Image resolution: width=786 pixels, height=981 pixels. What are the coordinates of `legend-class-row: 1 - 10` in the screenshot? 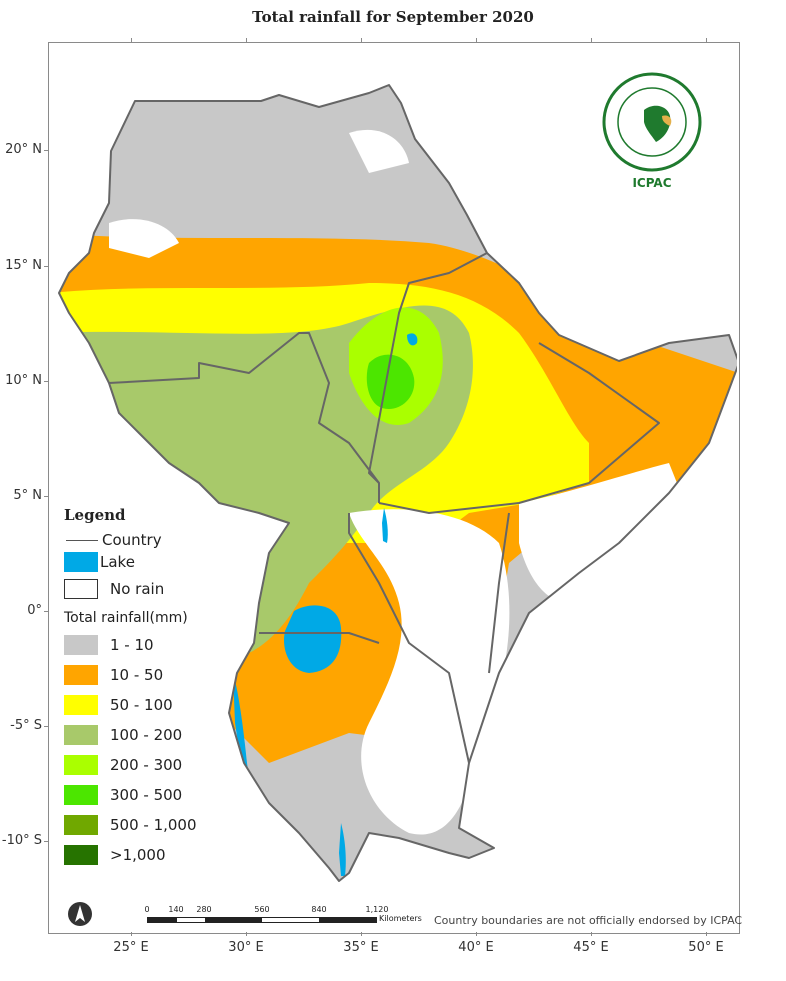 It's located at (149, 645).